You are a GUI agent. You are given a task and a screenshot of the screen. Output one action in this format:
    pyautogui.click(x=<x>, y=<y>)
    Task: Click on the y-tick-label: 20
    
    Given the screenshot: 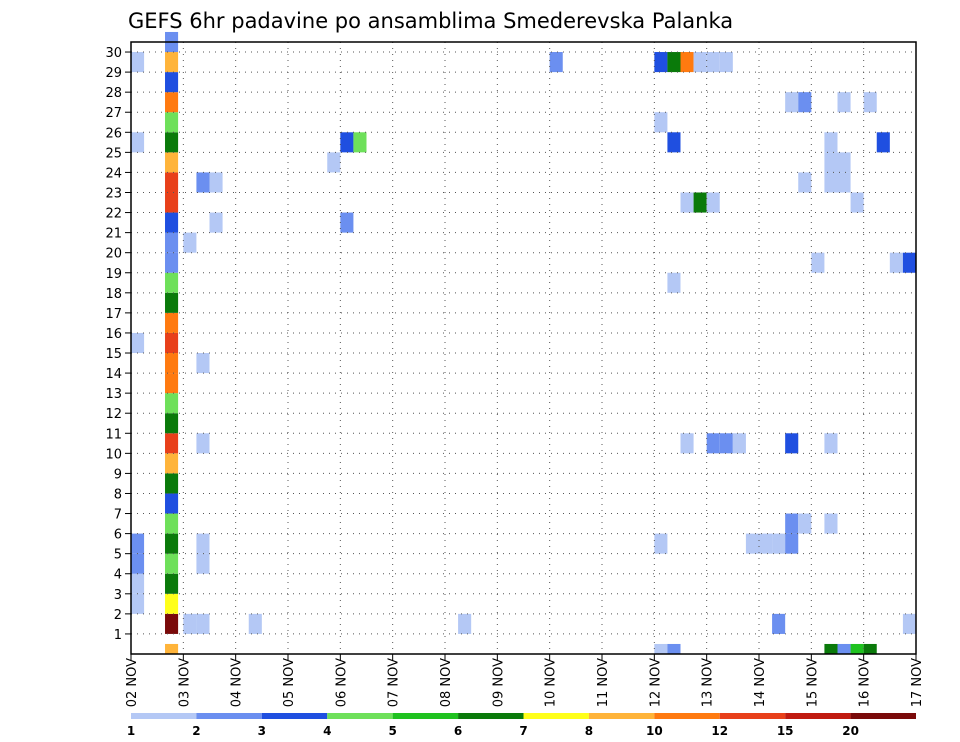 What is the action you would take?
    pyautogui.click(x=113, y=254)
    